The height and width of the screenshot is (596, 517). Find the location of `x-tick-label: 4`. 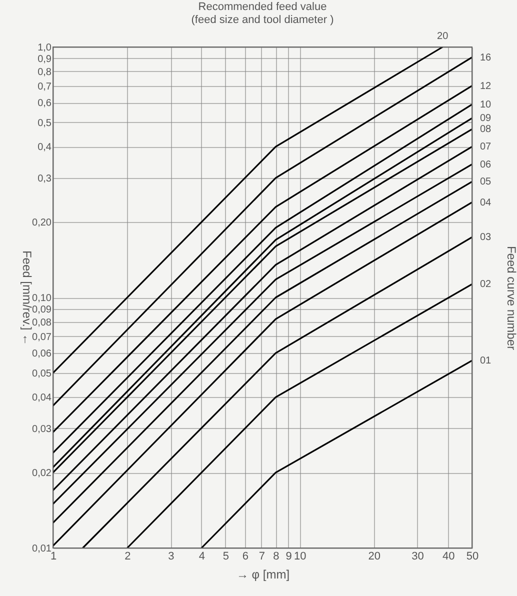

x-tick-label: 4 is located at coordinates (202, 556).